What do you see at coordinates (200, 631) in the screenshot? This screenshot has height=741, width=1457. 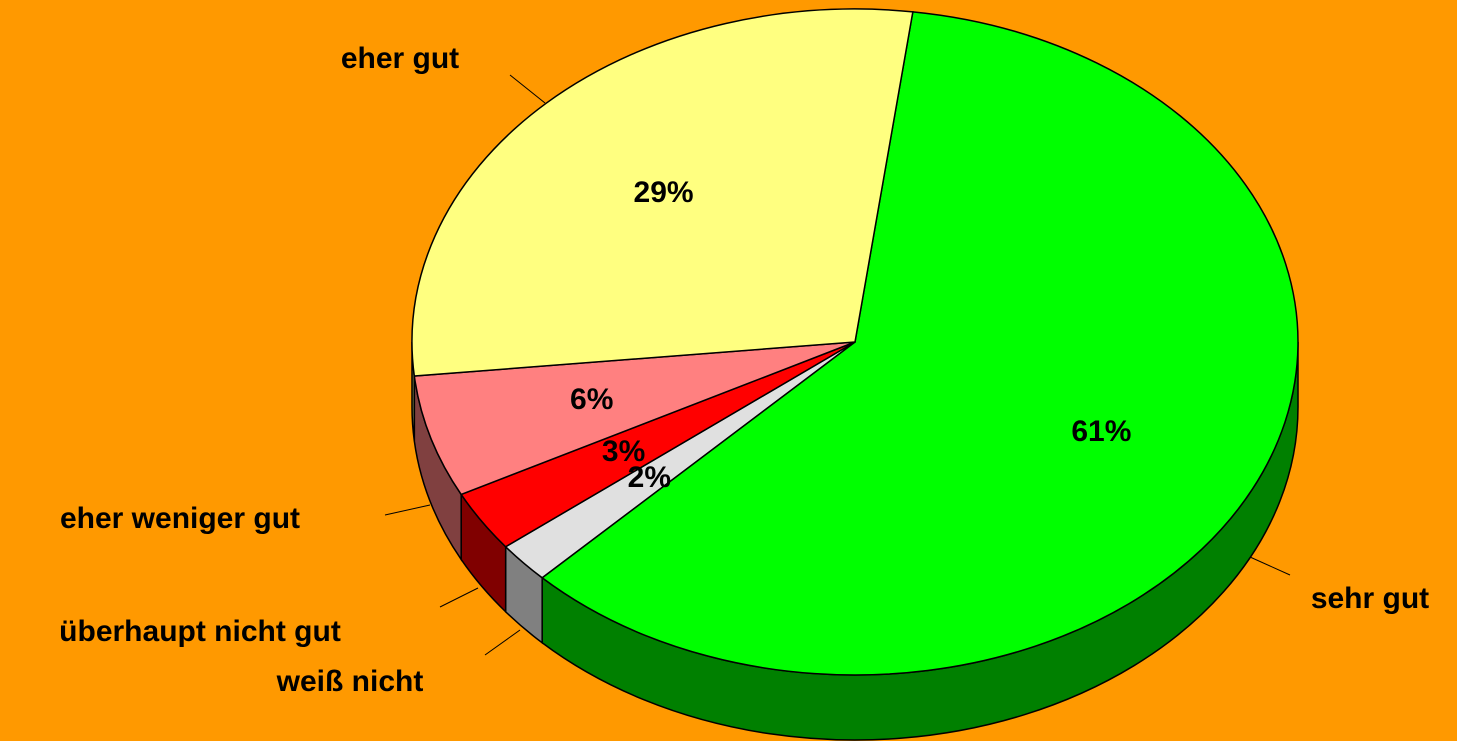 I see `category-label: überhaupt nicht gut` at bounding box center [200, 631].